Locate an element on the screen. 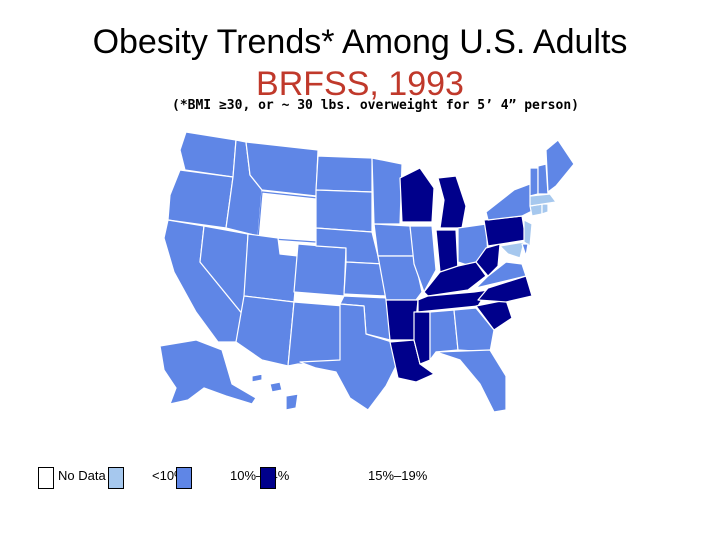 This screenshot has width=720, height=540. state-south-dakota is located at coordinates (344, 211).